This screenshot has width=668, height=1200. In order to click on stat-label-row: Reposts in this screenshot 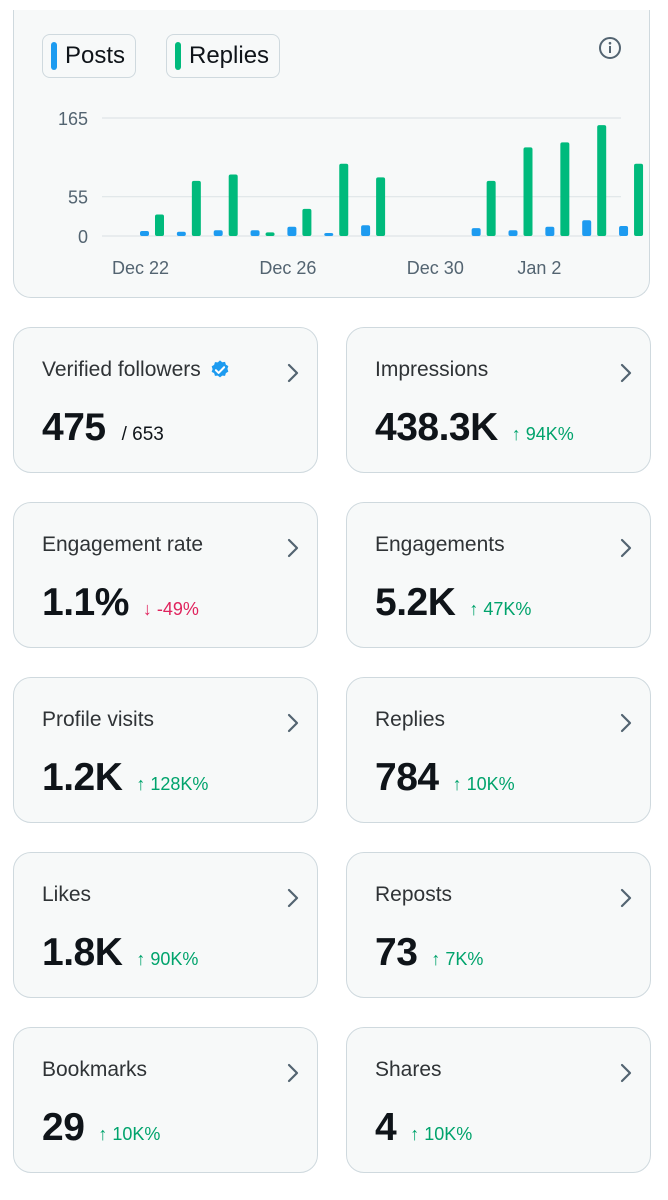, I will do `click(413, 895)`.